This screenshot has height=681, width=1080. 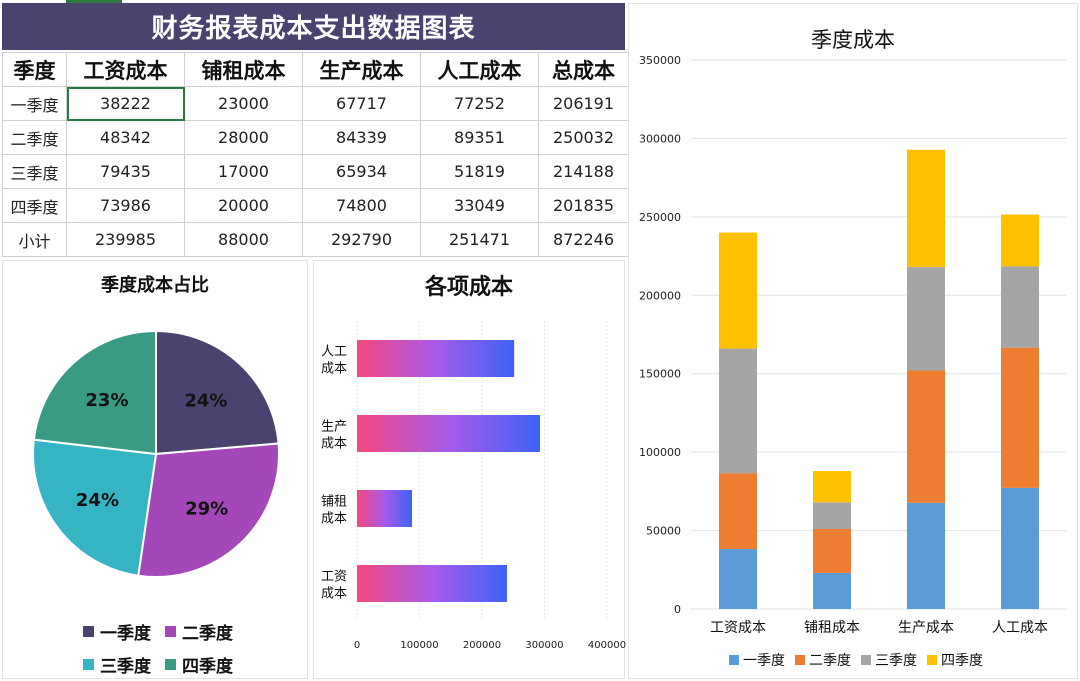 What do you see at coordinates (313, 26) in the screenshot?
I see `sheet-title-banner: 财务报表成本支出数据图表` at bounding box center [313, 26].